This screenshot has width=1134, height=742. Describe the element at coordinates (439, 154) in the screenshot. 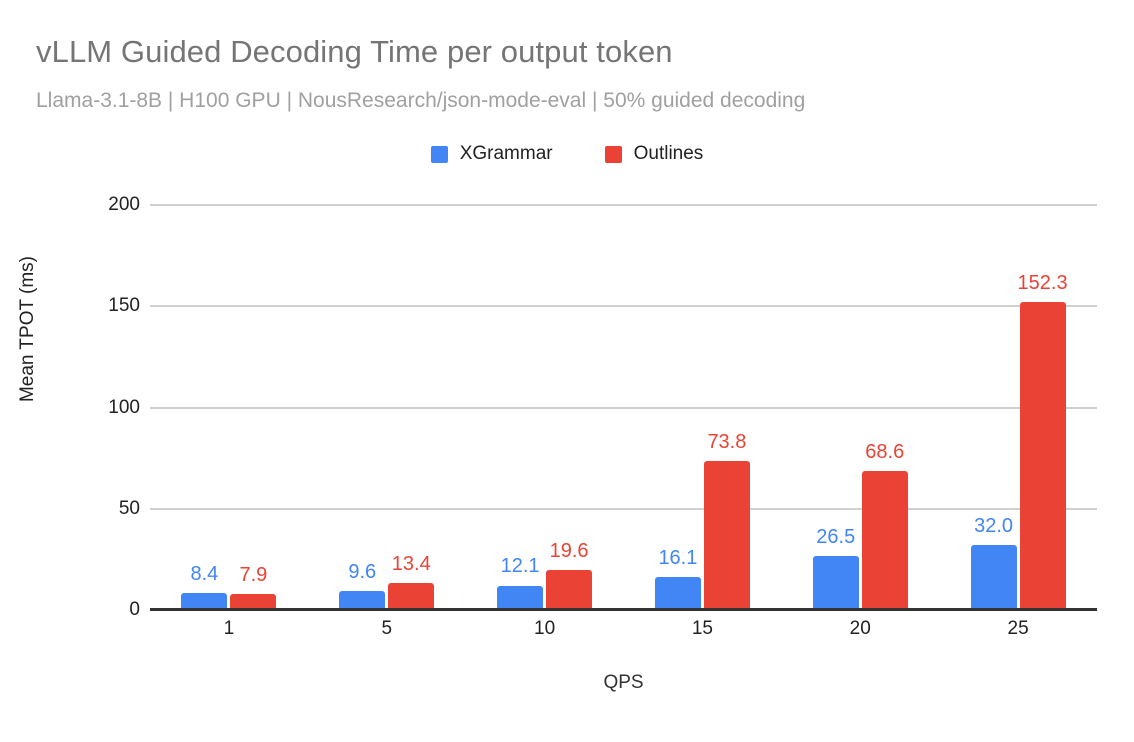

I see `legend-swatch-xgrammar` at that location.